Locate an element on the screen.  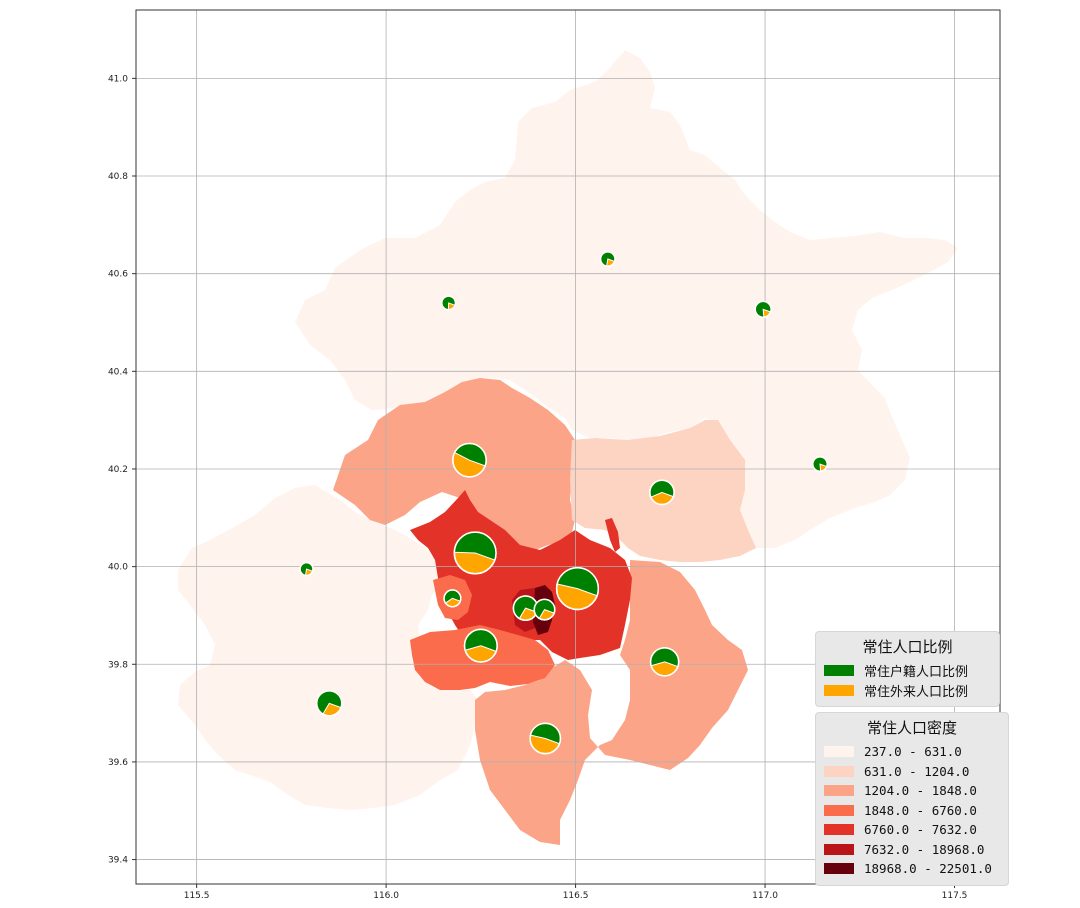
density-item-6: 7632.0 - 18968.0 is located at coordinates (912, 850).